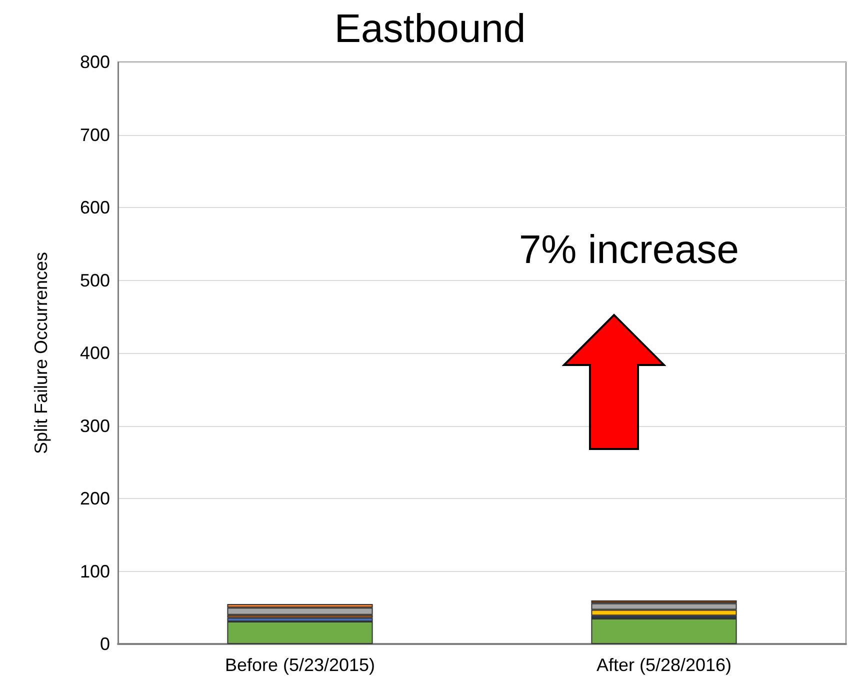 The width and height of the screenshot is (860, 692). What do you see at coordinates (95, 280) in the screenshot?
I see `y-tick-label: 500` at bounding box center [95, 280].